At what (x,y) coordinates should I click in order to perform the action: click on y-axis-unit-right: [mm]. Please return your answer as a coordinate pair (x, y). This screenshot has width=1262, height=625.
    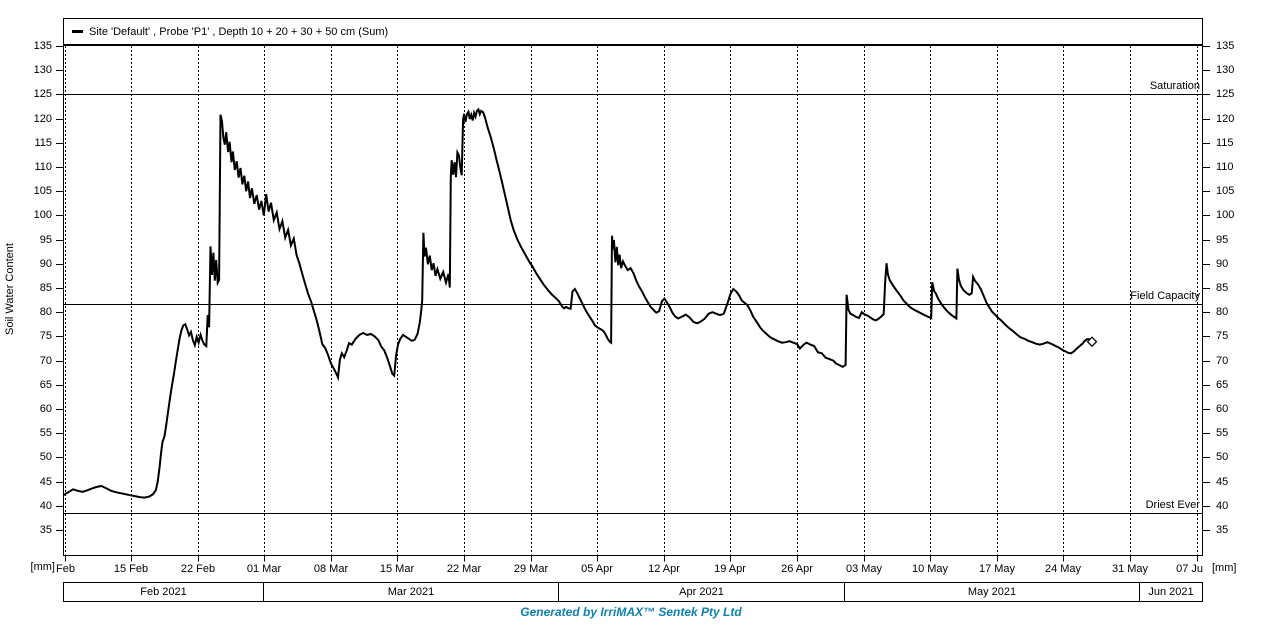
    Looking at the image, I should click on (1224, 568).